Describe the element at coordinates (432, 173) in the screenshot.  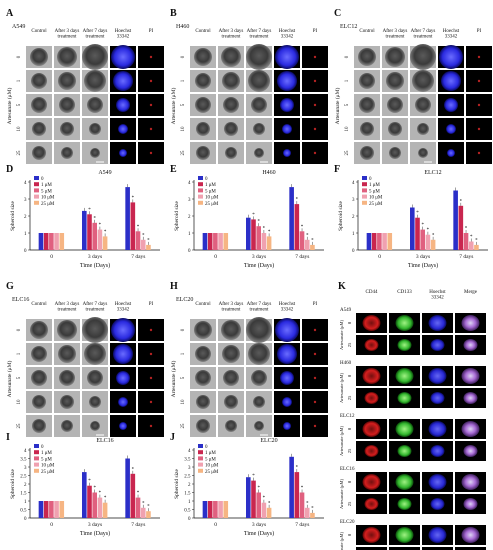
I see `chart-title: ELC12` at that location.